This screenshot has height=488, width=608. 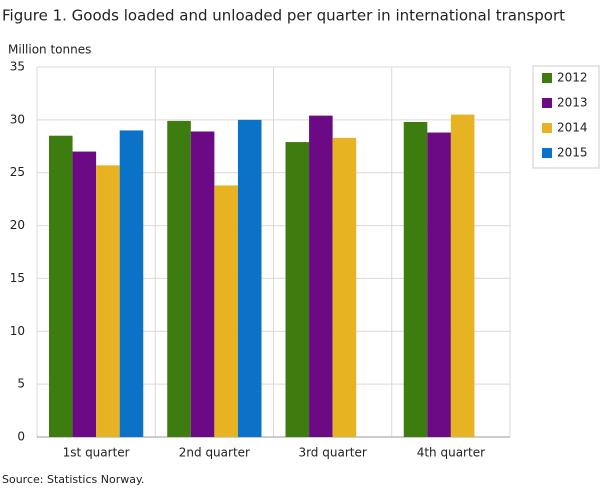 What do you see at coordinates (17, 331) in the screenshot?
I see `y-tick-label: 10` at bounding box center [17, 331].